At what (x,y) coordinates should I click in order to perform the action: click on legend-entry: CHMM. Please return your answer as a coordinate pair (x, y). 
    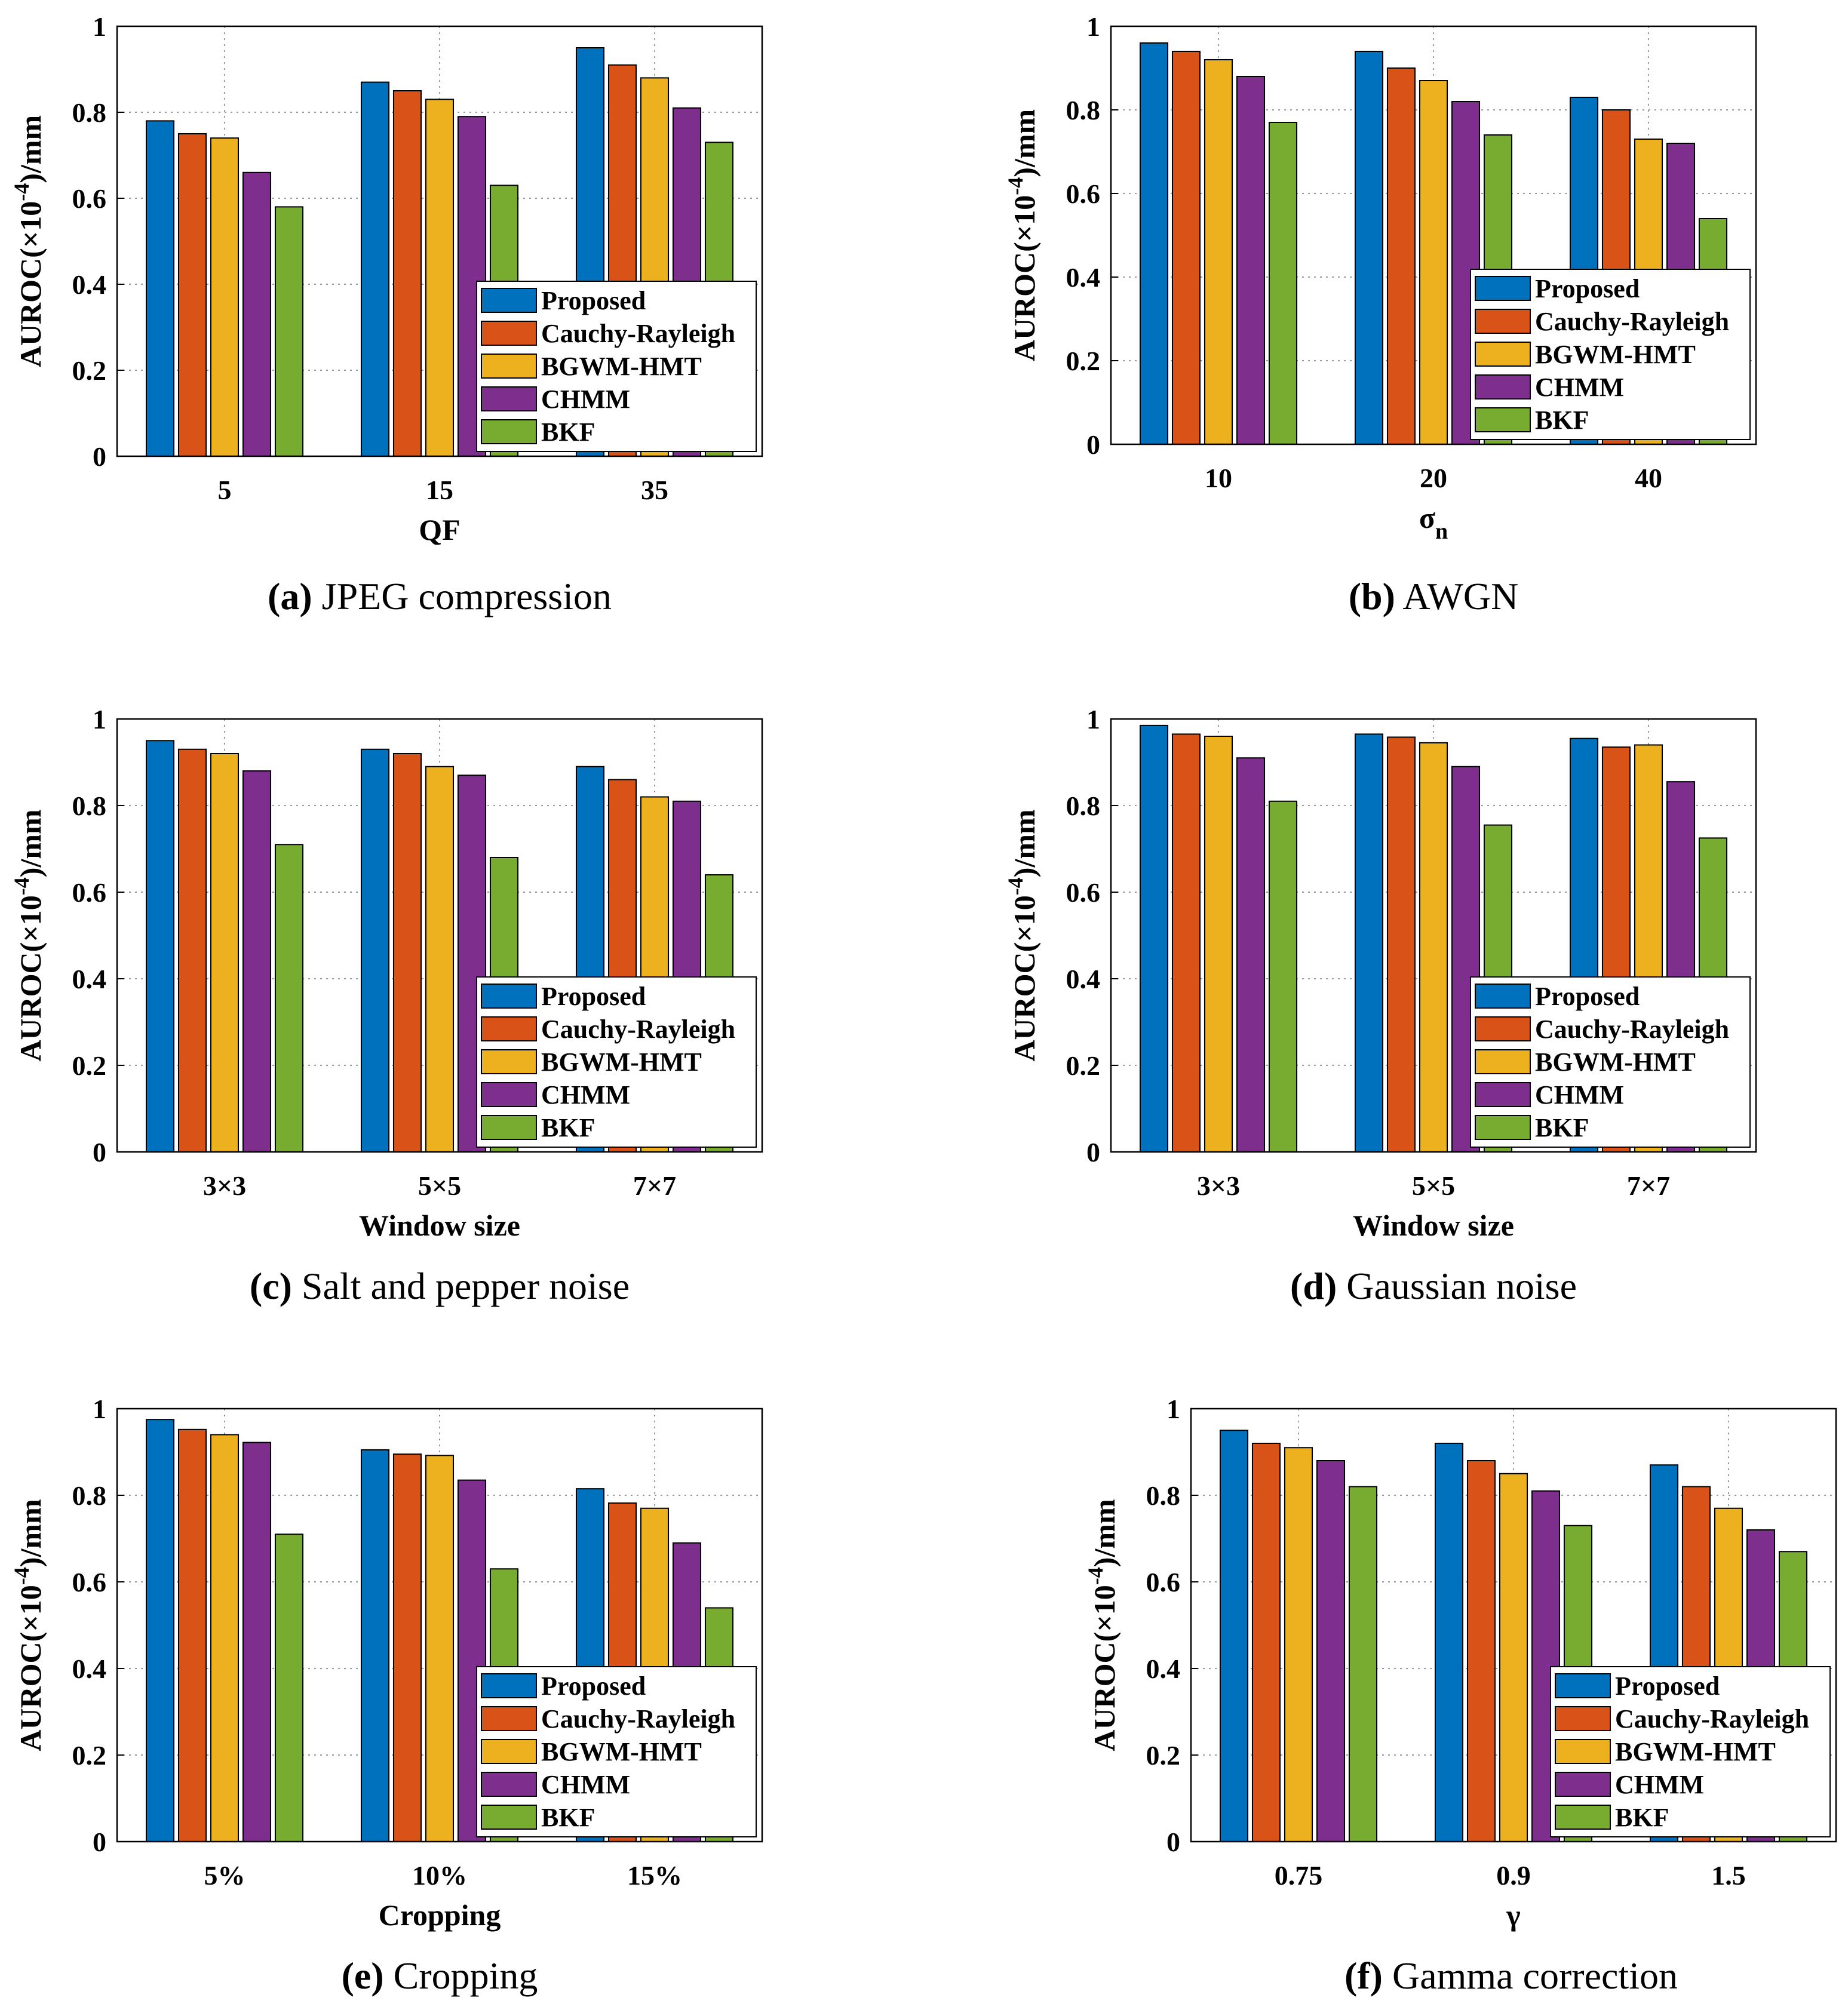
    Looking at the image, I should click on (585, 399).